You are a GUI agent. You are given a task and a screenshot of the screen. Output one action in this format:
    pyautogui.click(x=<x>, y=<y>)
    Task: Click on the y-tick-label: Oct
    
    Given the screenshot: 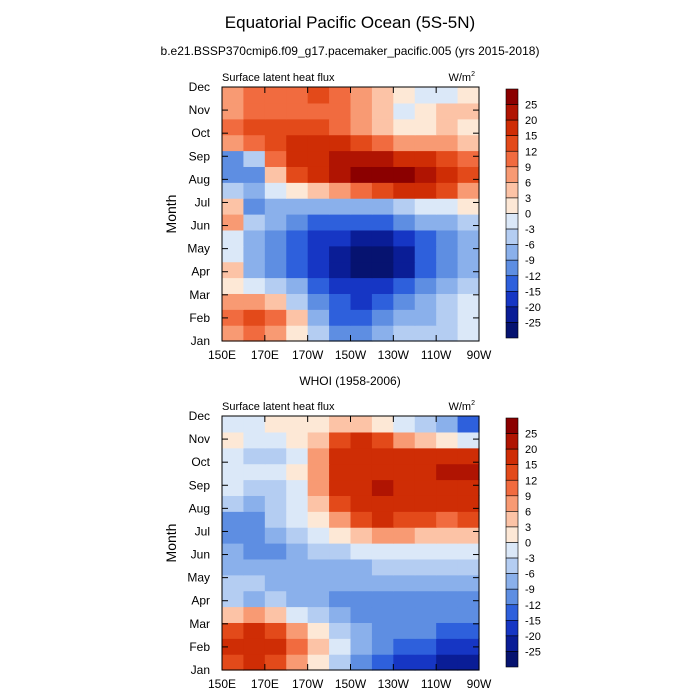 What is the action you would take?
    pyautogui.click(x=200, y=133)
    